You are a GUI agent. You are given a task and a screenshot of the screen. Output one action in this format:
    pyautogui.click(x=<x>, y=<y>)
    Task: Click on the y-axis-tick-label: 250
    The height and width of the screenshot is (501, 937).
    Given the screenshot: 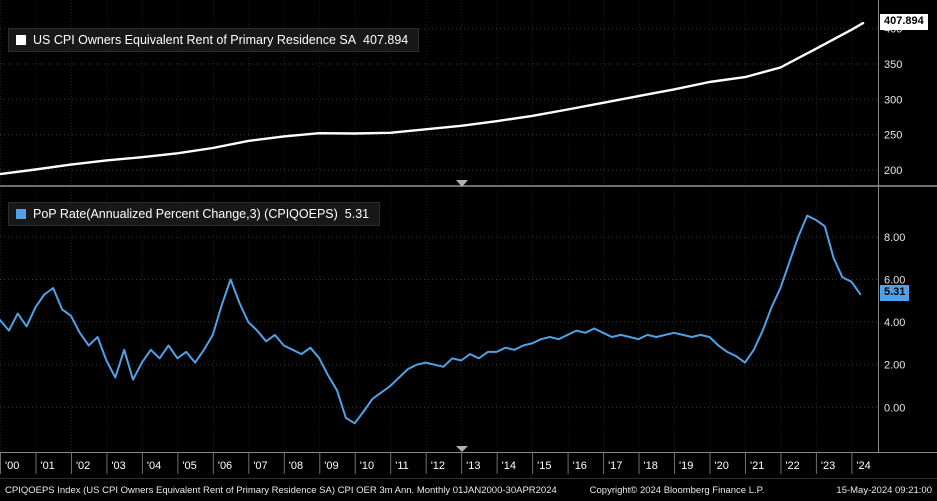 What is the action you would take?
    pyautogui.click(x=893, y=136)
    